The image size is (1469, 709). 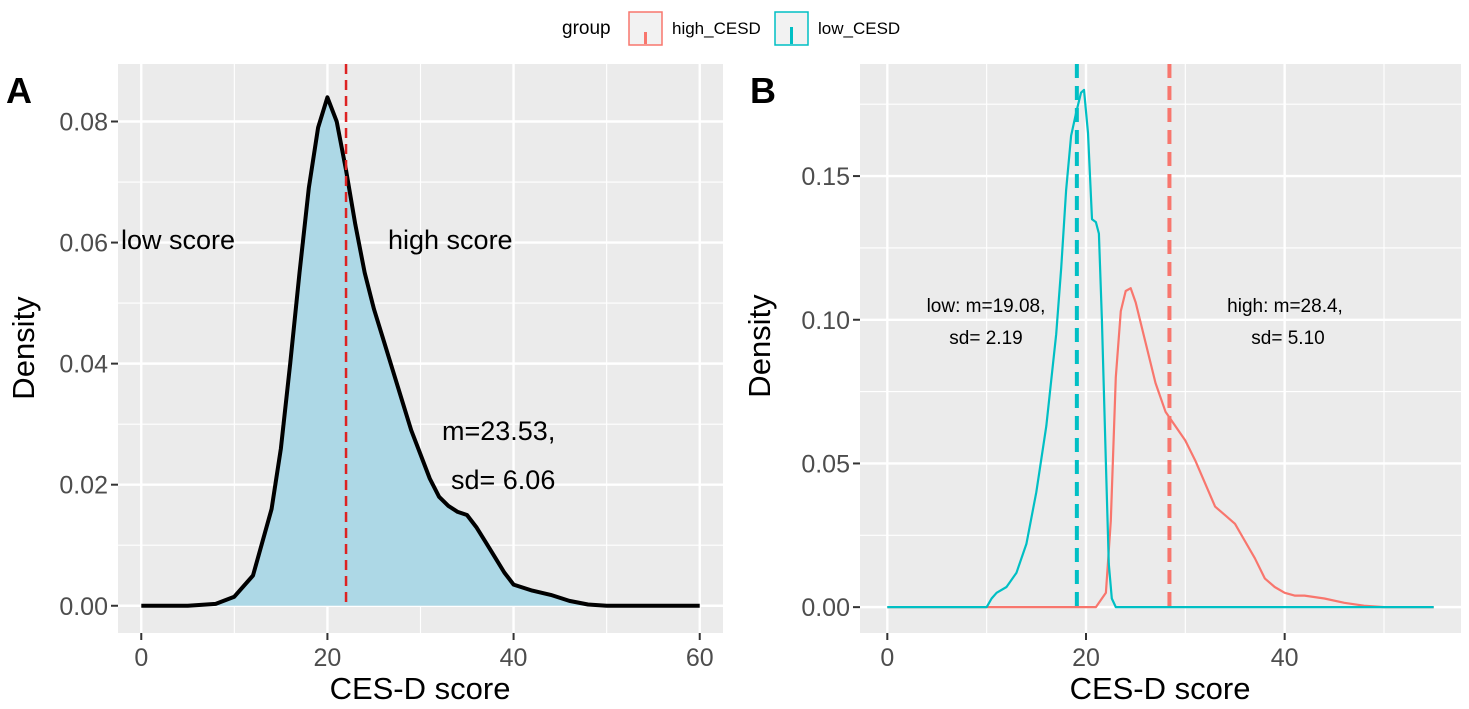 What do you see at coordinates (825, 321) in the screenshot?
I see `y-tick-label: 0.10` at bounding box center [825, 321].